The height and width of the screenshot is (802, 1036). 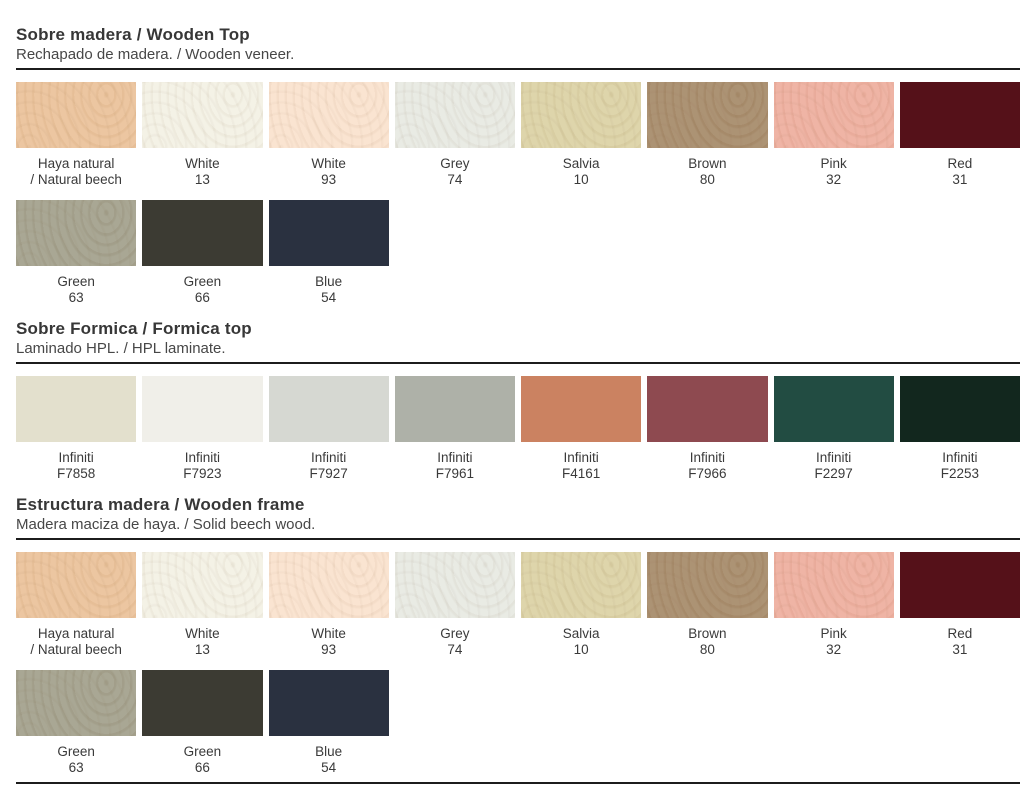 What do you see at coordinates (581, 465) in the screenshot?
I see `swatch-label: Infiniti F4161` at bounding box center [581, 465].